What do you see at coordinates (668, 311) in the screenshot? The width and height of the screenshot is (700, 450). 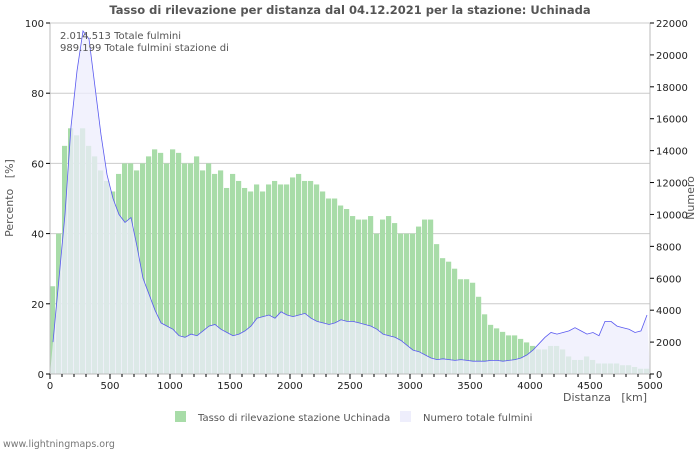 I see `y2-tick-label: 4000` at bounding box center [668, 311].